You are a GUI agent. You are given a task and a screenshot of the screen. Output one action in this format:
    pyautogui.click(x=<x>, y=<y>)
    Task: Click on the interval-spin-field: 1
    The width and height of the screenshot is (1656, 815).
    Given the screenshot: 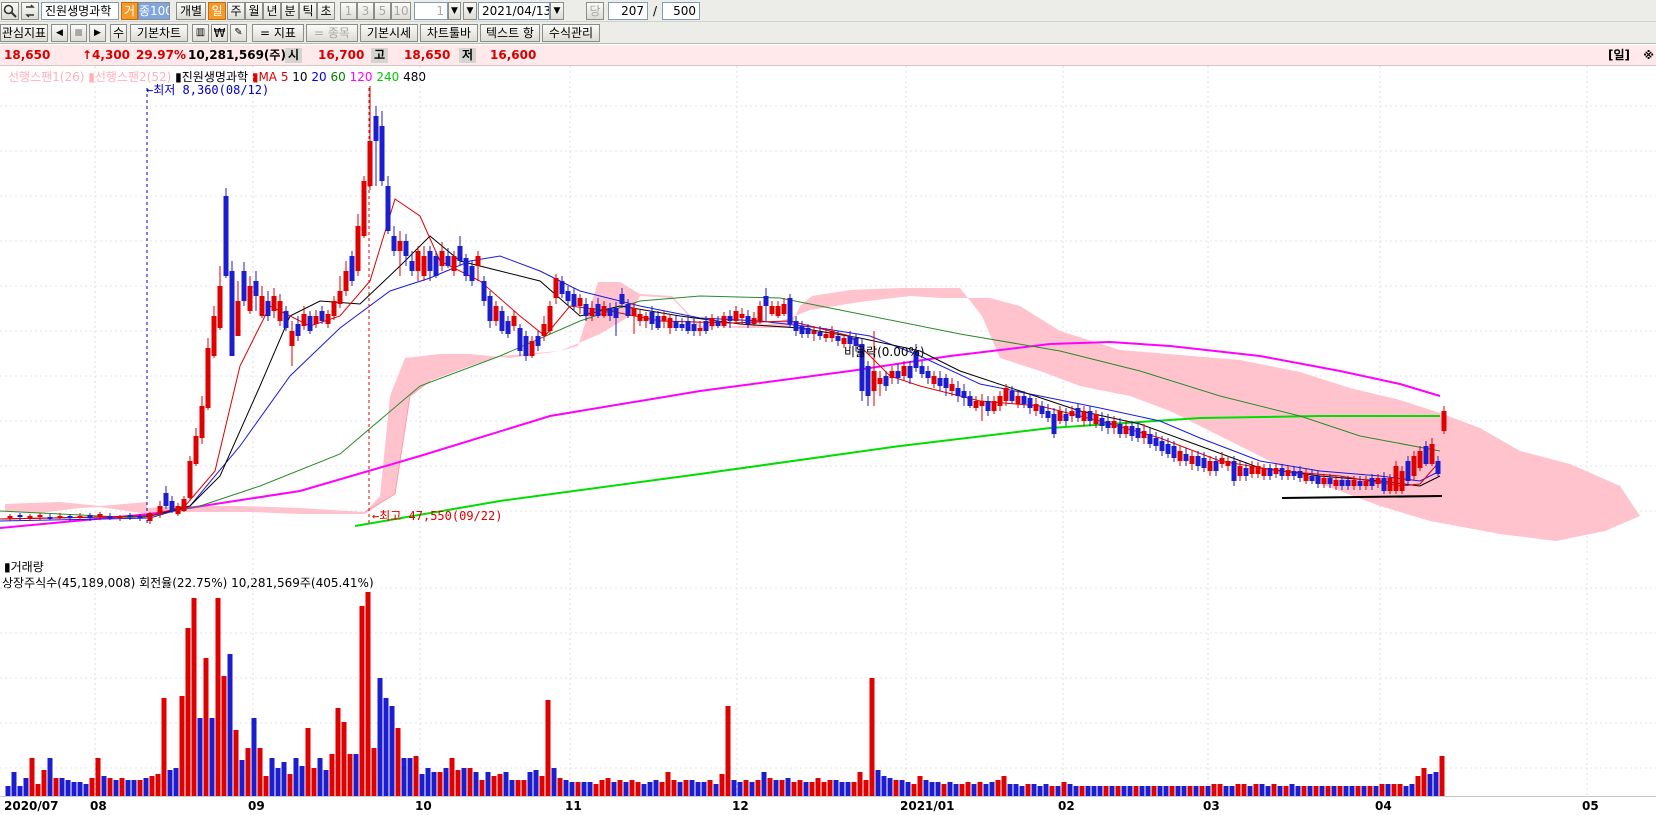 What is the action you would take?
    pyautogui.click(x=431, y=11)
    